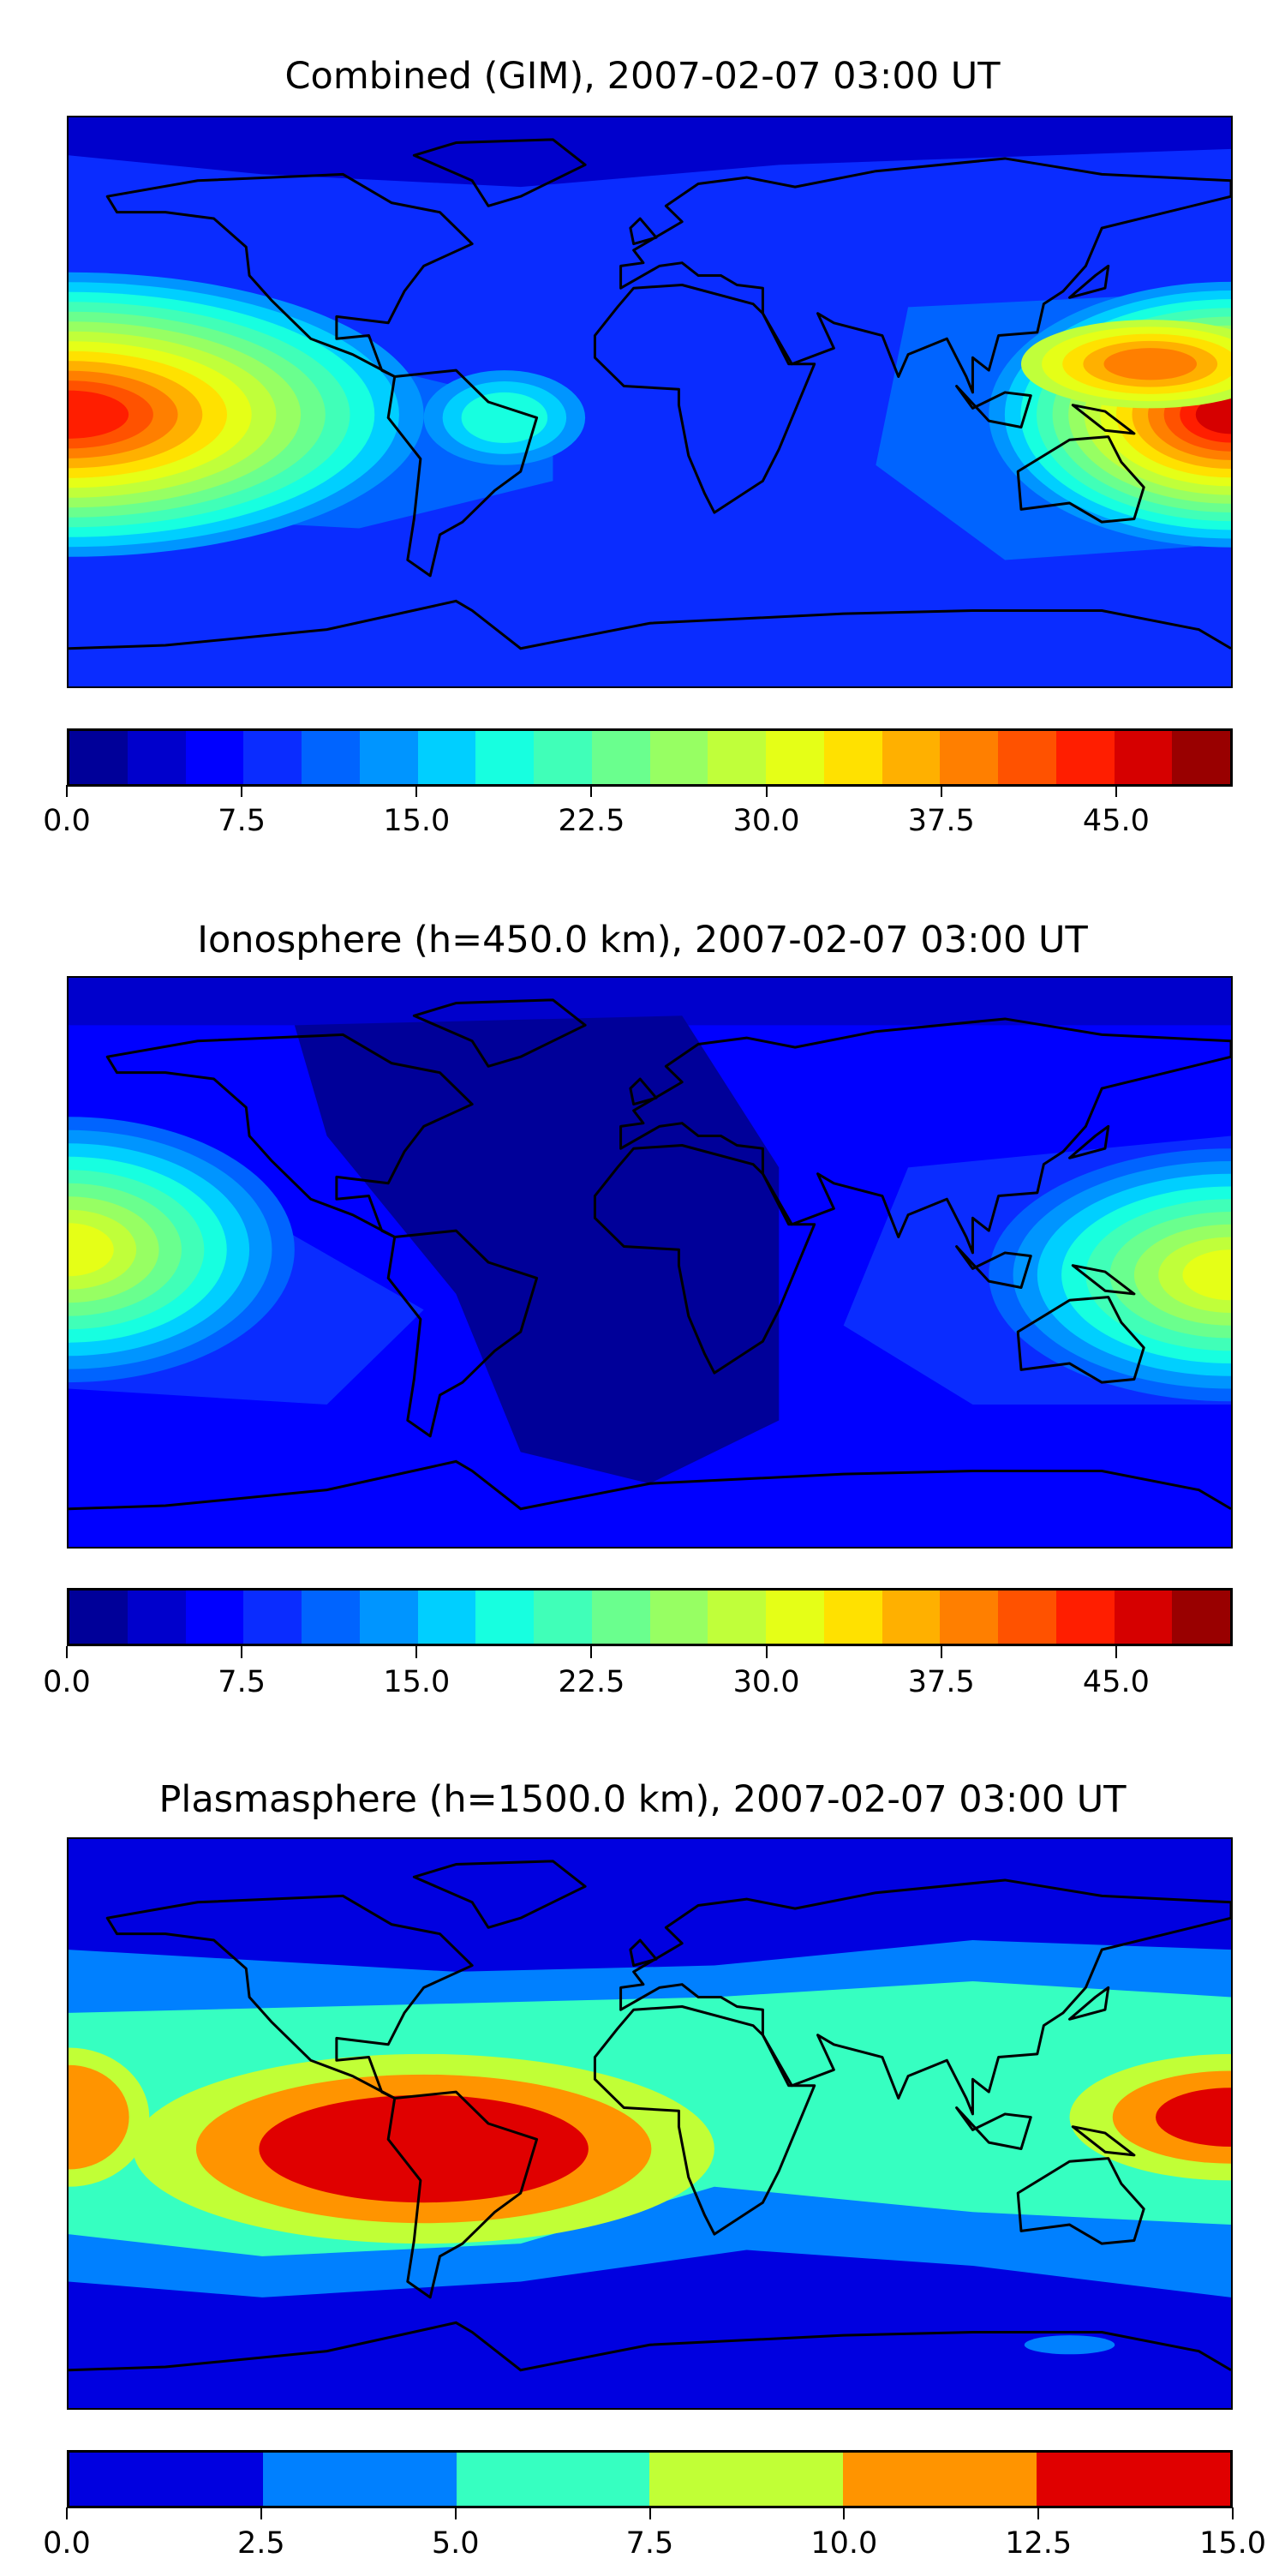  I want to click on panel-2-colorbar-ticks: 0.0 7.5 15.0 22.5 30.0 37.5 45.0, so click(638, 1680).